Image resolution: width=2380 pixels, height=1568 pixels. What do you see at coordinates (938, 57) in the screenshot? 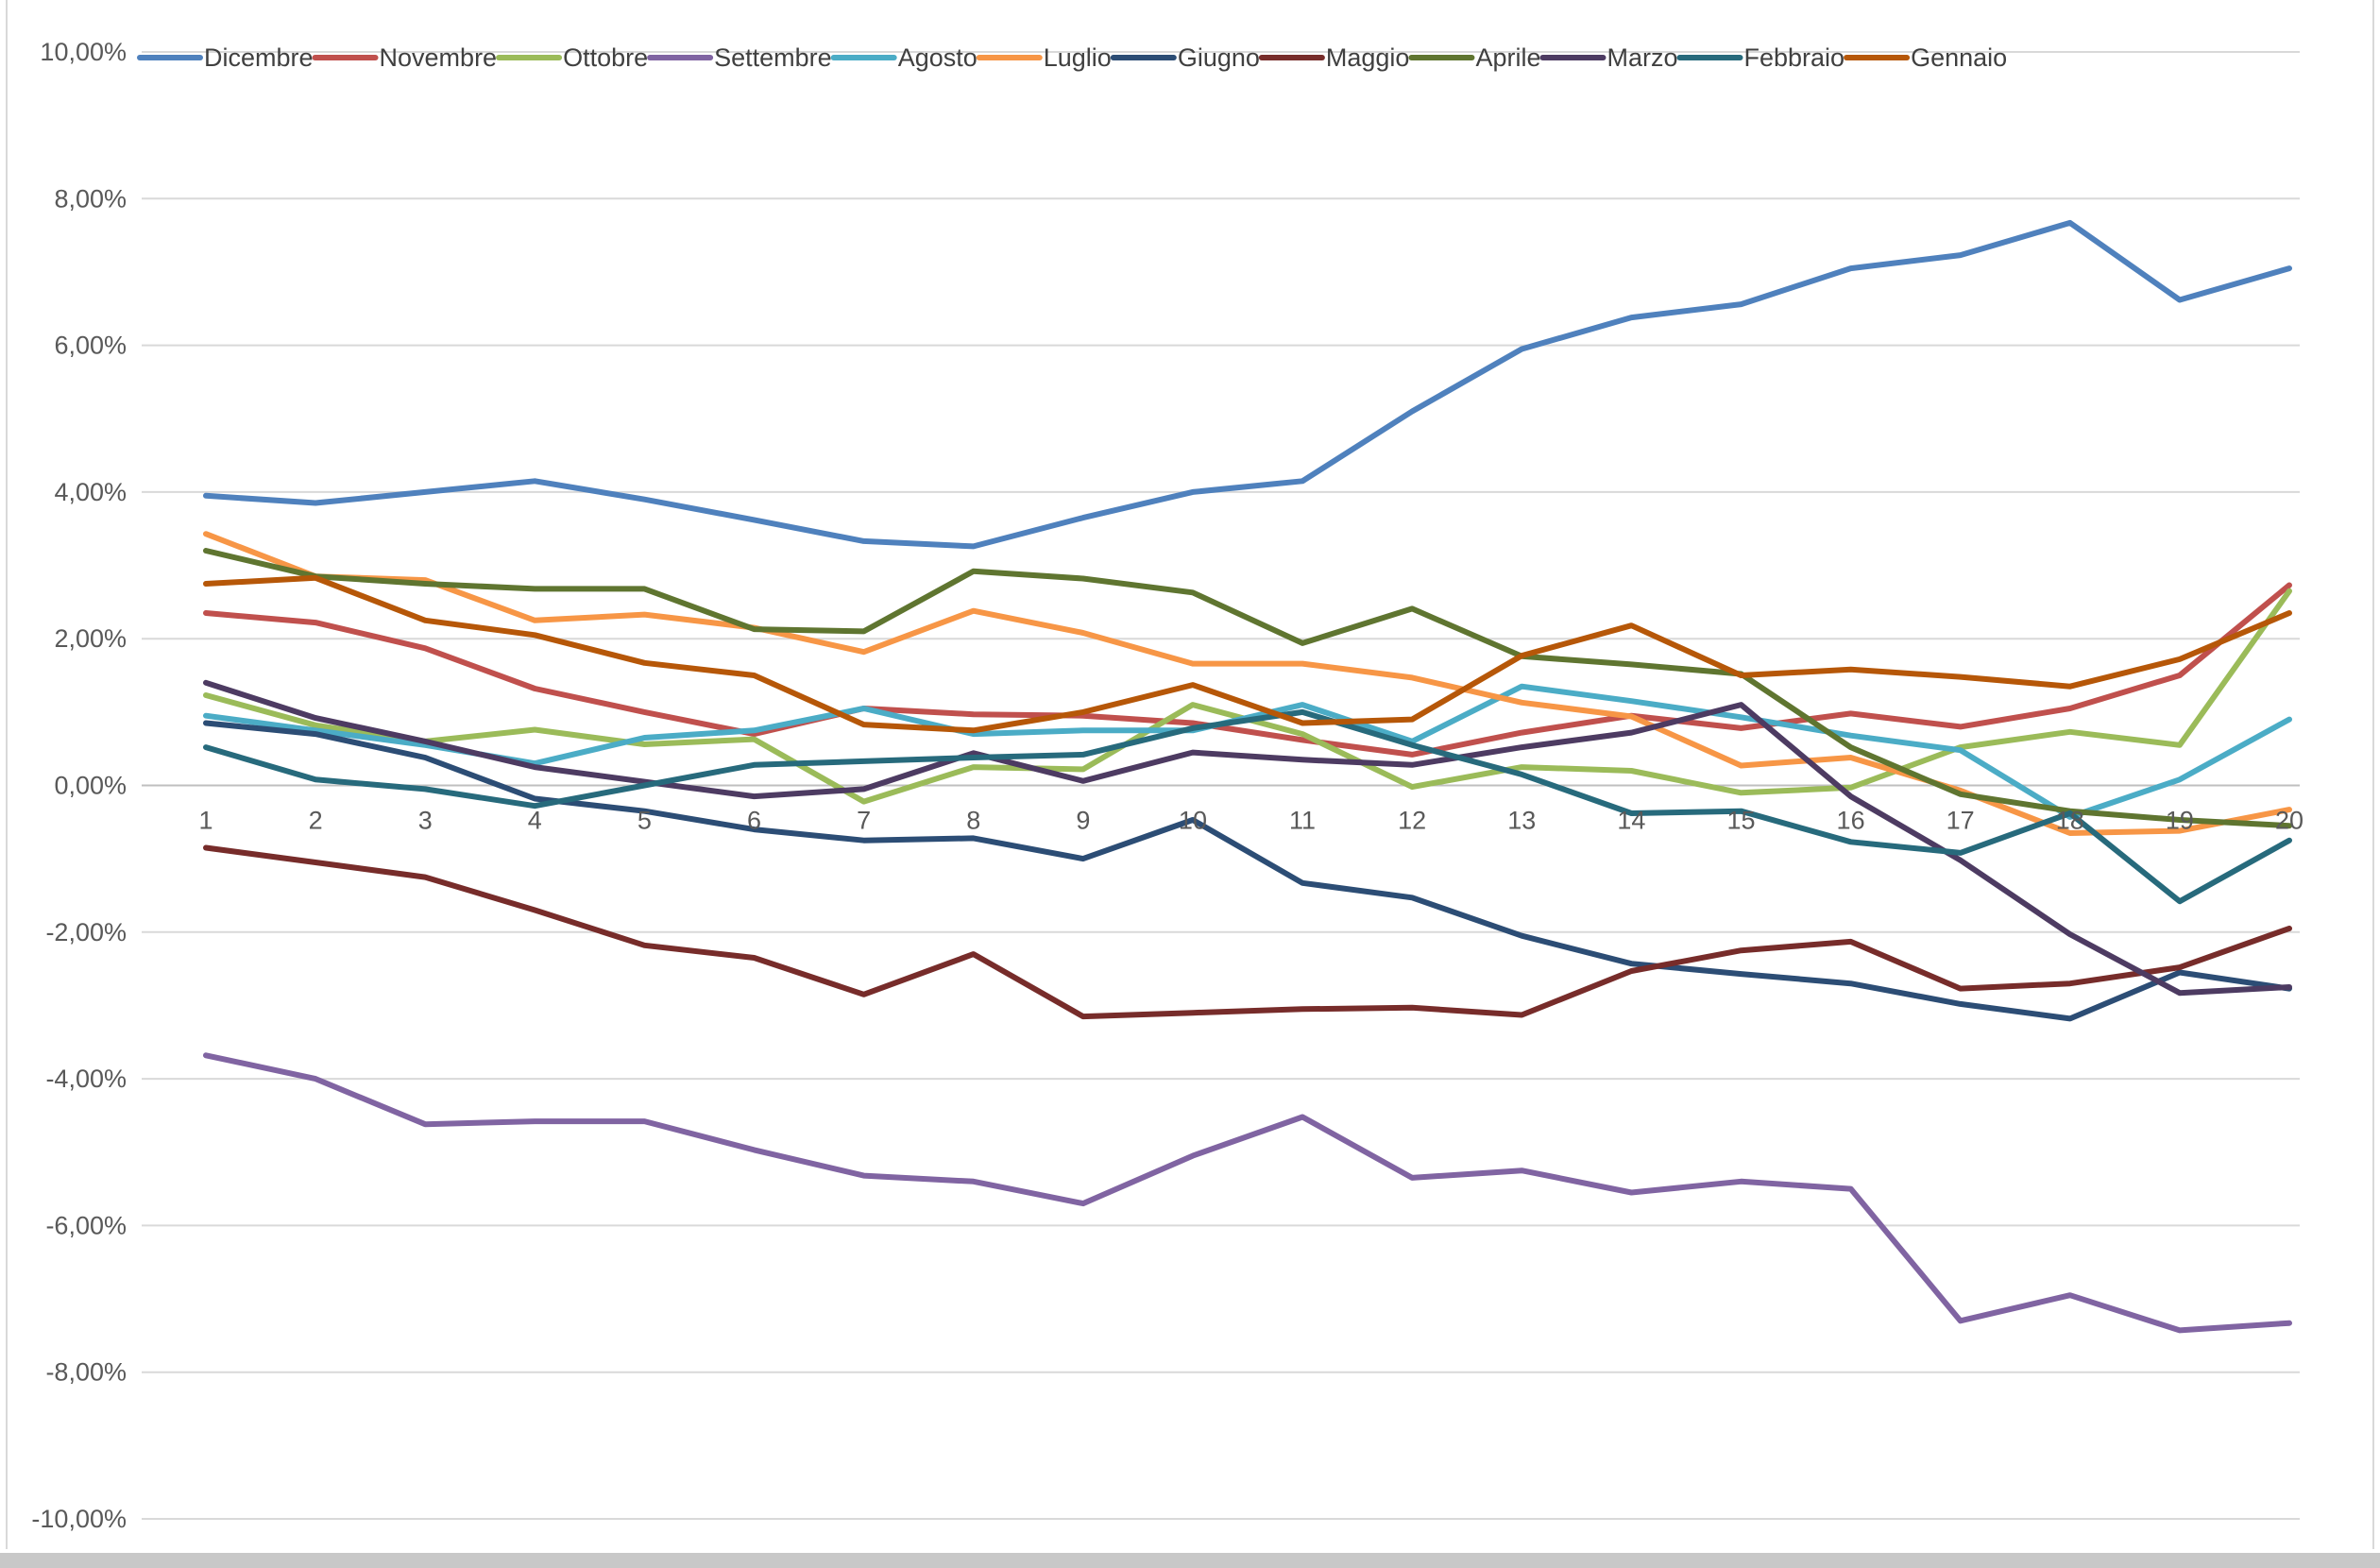
I see `legend-label: Agosto` at bounding box center [938, 57].